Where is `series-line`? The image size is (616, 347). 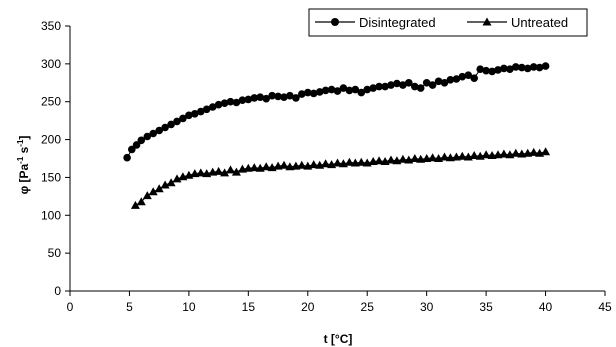 series-line is located at coordinates (340, 178).